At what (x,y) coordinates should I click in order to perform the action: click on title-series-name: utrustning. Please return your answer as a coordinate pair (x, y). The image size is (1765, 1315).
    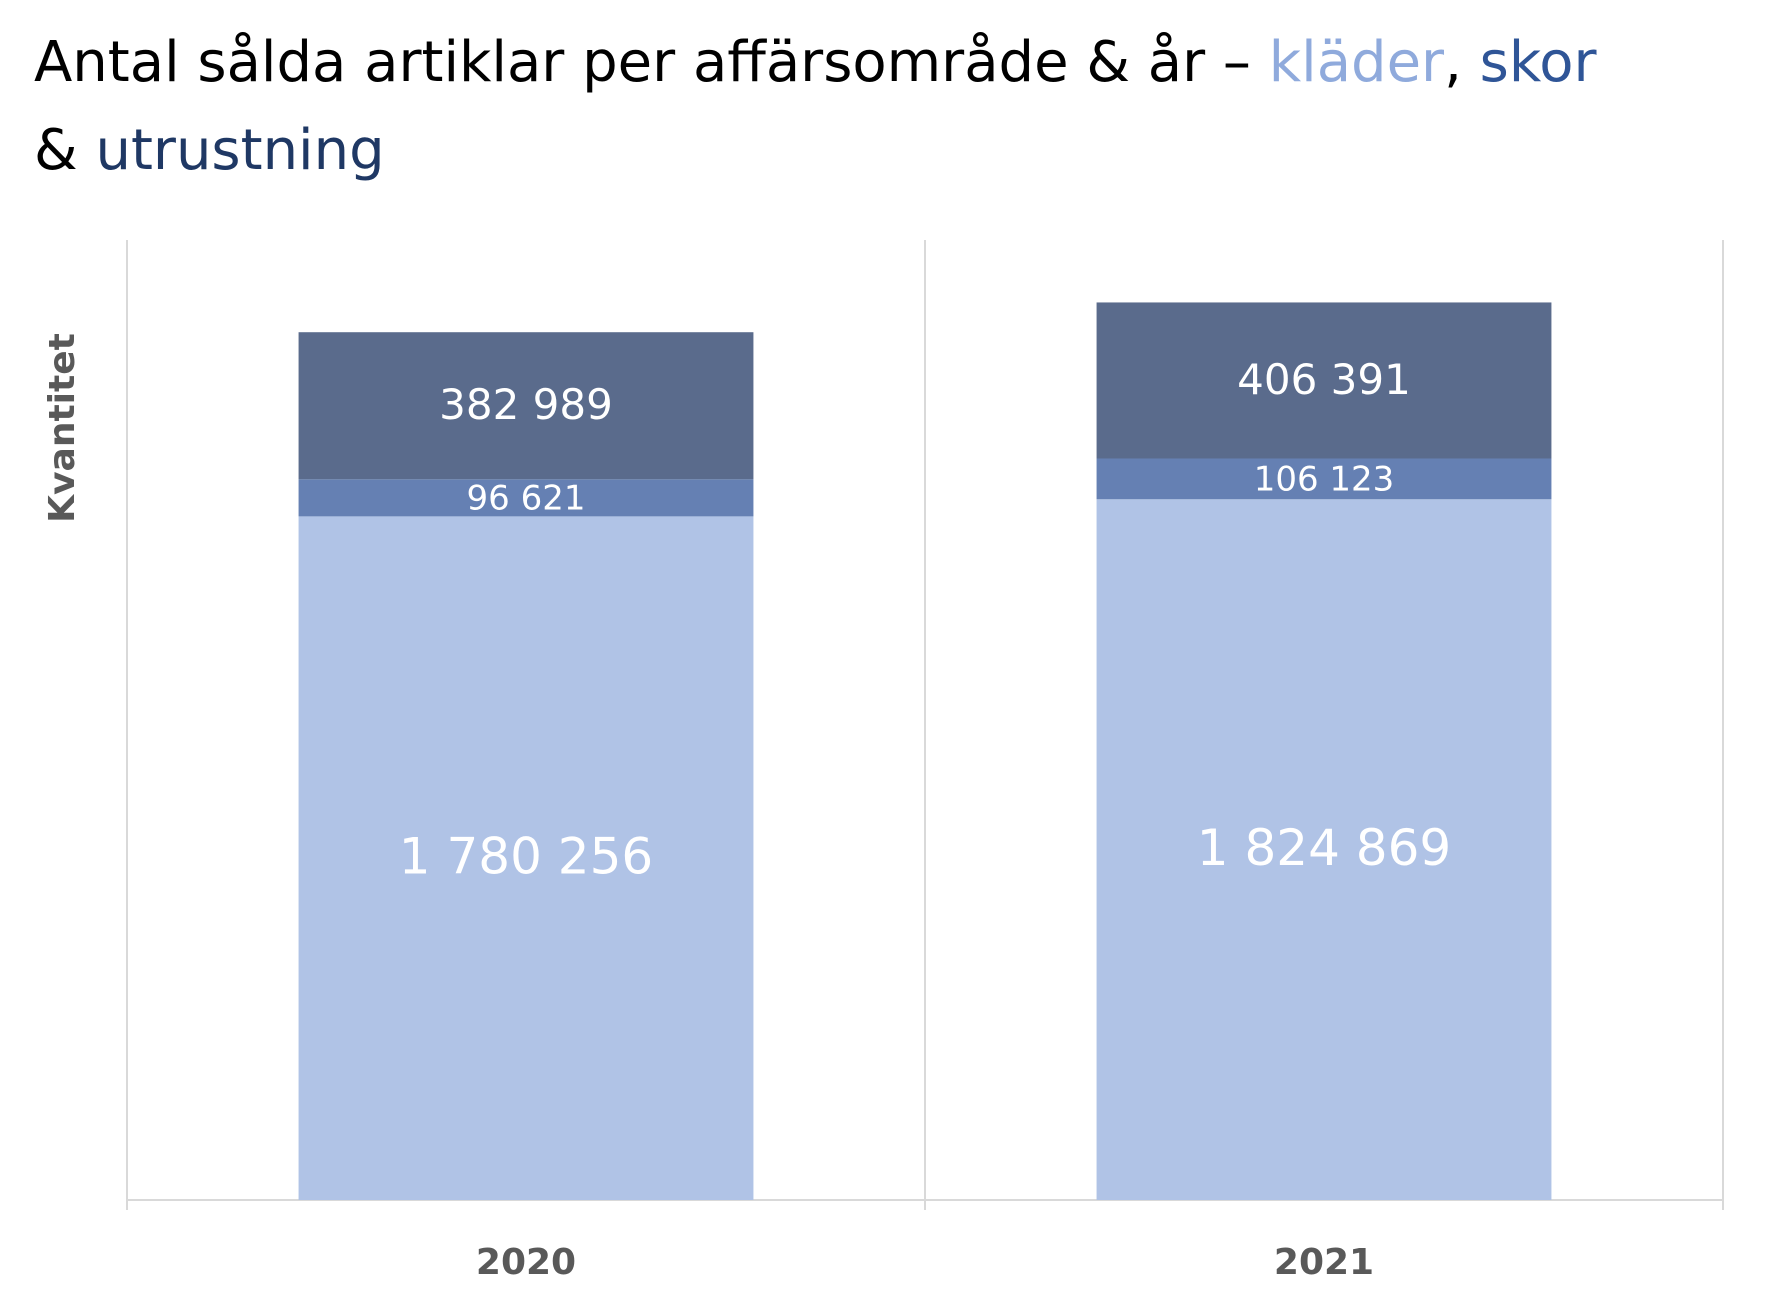
    Looking at the image, I should click on (239, 150).